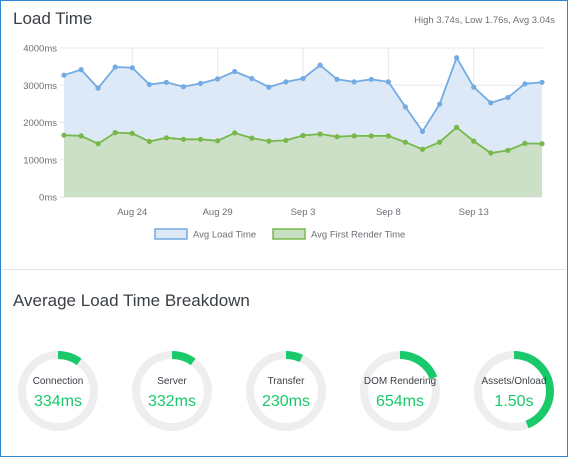 The image size is (570, 459). I want to click on legend-label: Avg First Render Time, so click(358, 235).